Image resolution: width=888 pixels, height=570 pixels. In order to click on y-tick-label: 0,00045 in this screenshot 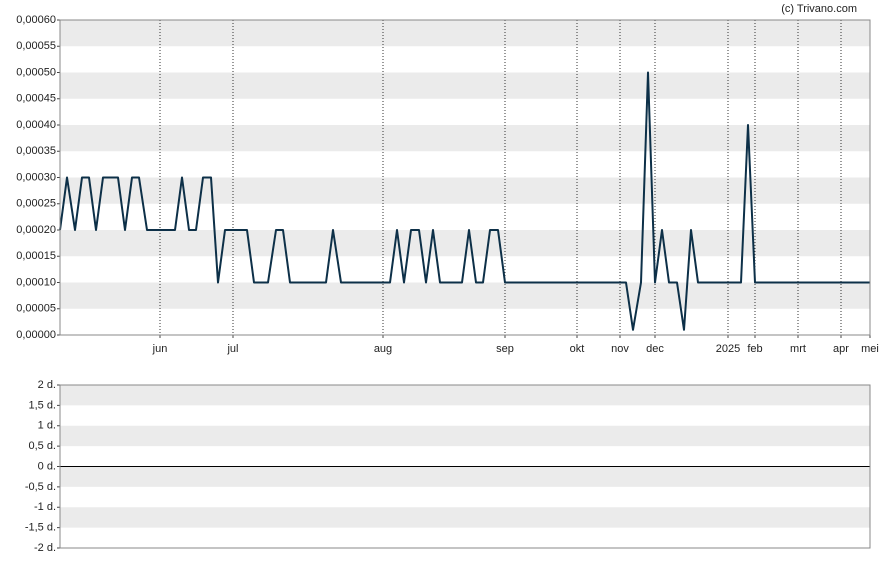, I will do `click(36, 99)`.